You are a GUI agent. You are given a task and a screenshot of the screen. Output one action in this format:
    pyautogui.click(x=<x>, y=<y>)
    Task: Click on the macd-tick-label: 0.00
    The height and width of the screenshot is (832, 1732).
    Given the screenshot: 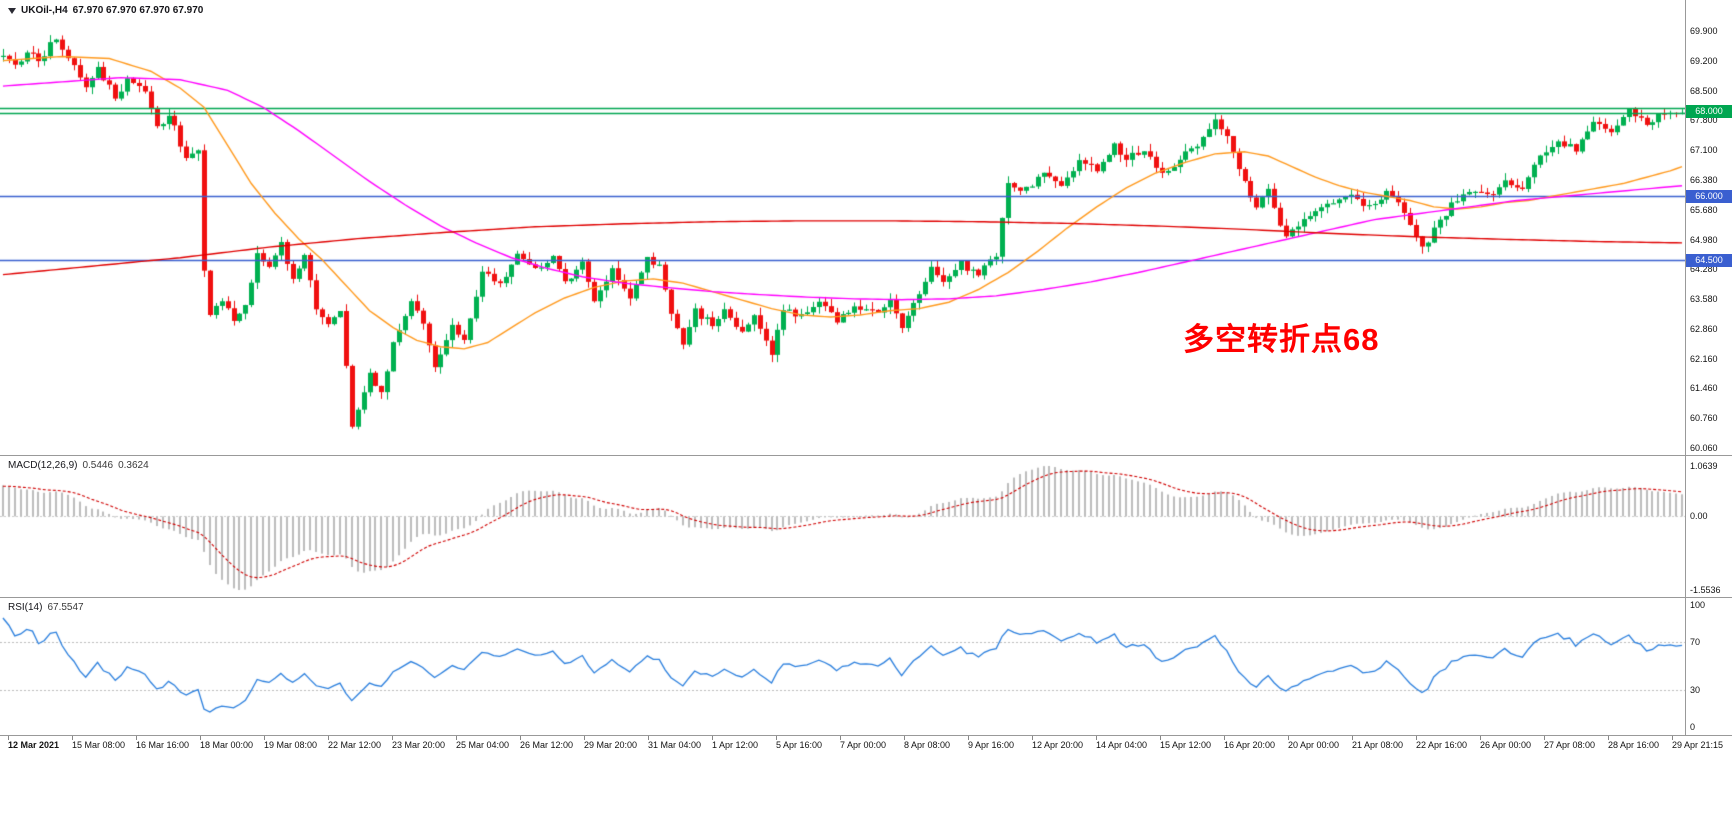 What is the action you would take?
    pyautogui.click(x=1699, y=516)
    